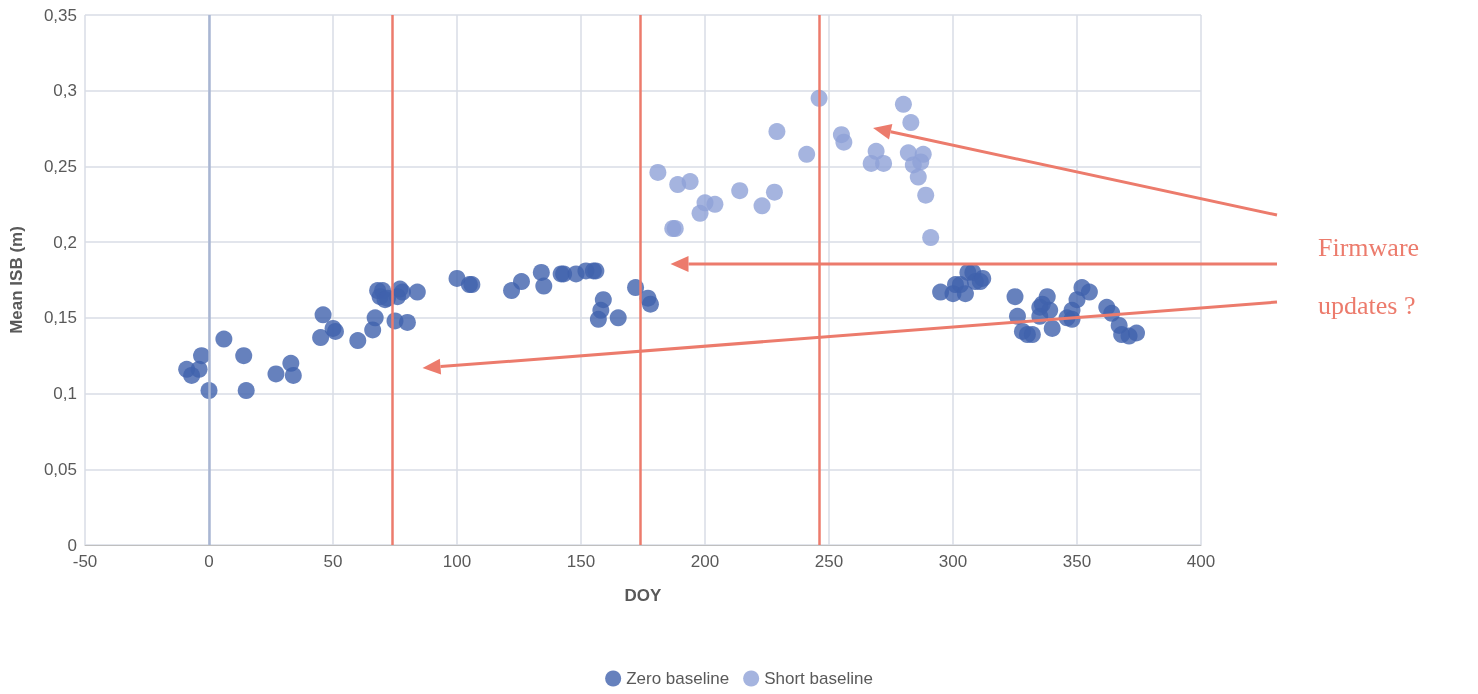  What do you see at coordinates (60, 318) in the screenshot?
I see `y-tick-label: 0,15` at bounding box center [60, 318].